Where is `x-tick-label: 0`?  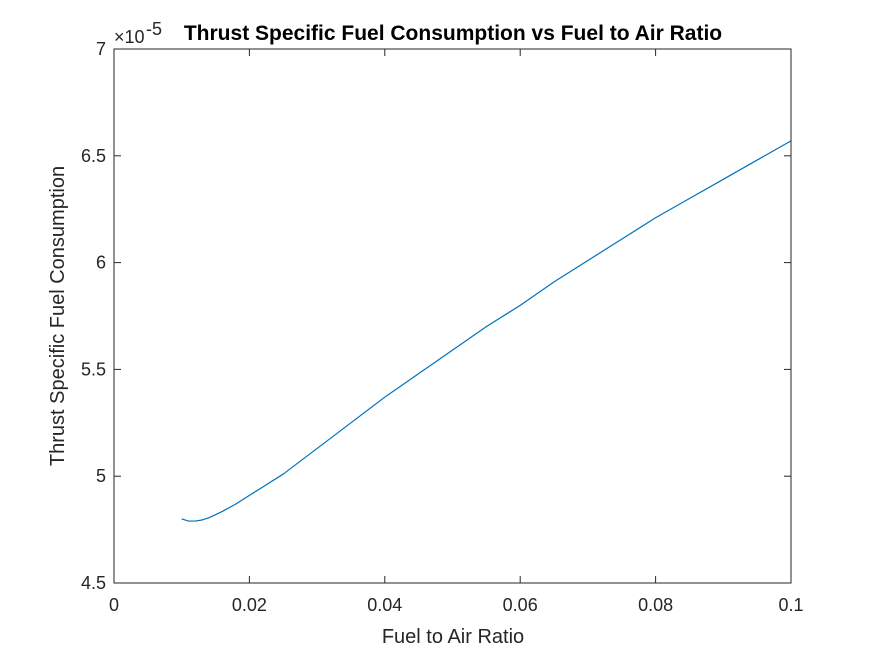
x-tick-label: 0 is located at coordinates (114, 605).